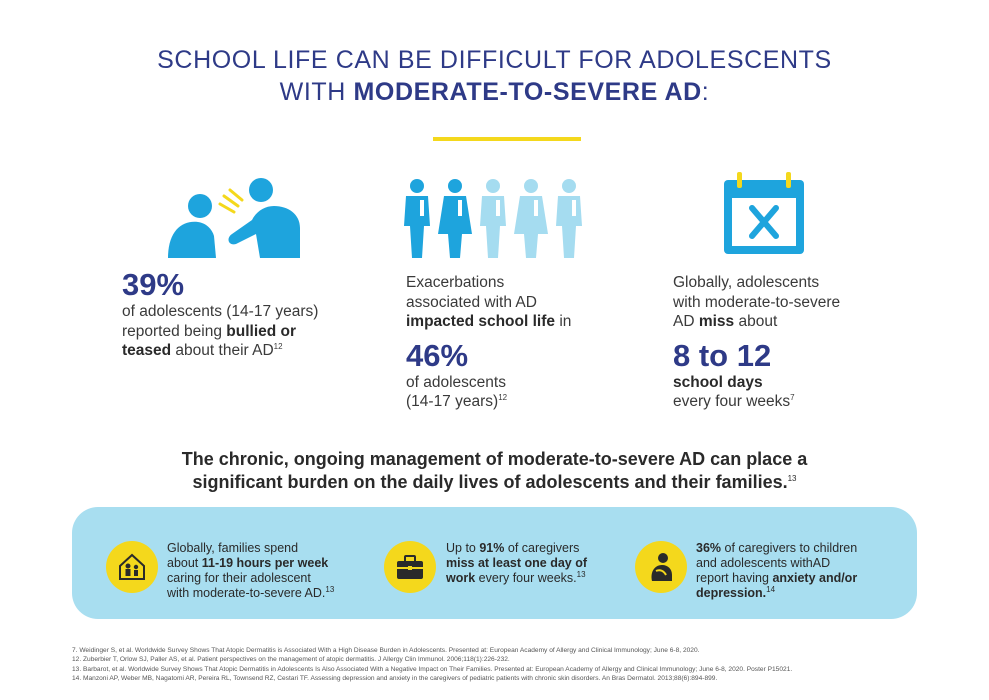 Image resolution: width=989 pixels, height=700 pixels. What do you see at coordinates (184, 563) in the screenshot?
I see `panel-text-prefix: about` at bounding box center [184, 563].